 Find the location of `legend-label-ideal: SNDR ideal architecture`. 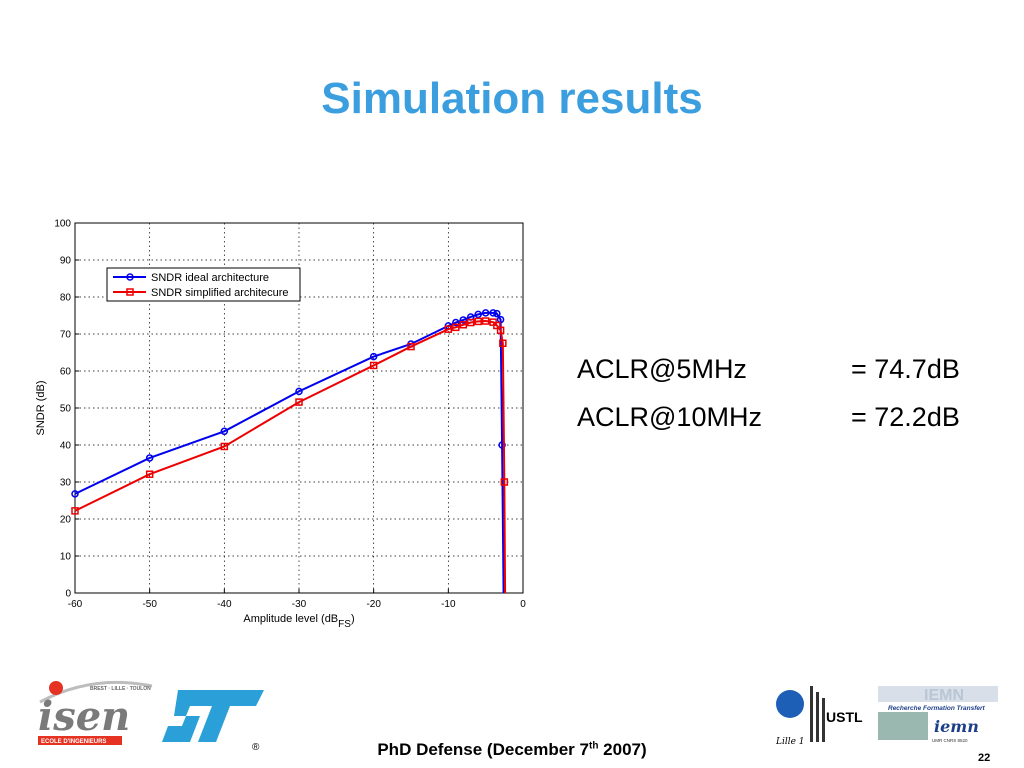

legend-label-ideal: SNDR ideal architecture is located at coordinates (210, 278).